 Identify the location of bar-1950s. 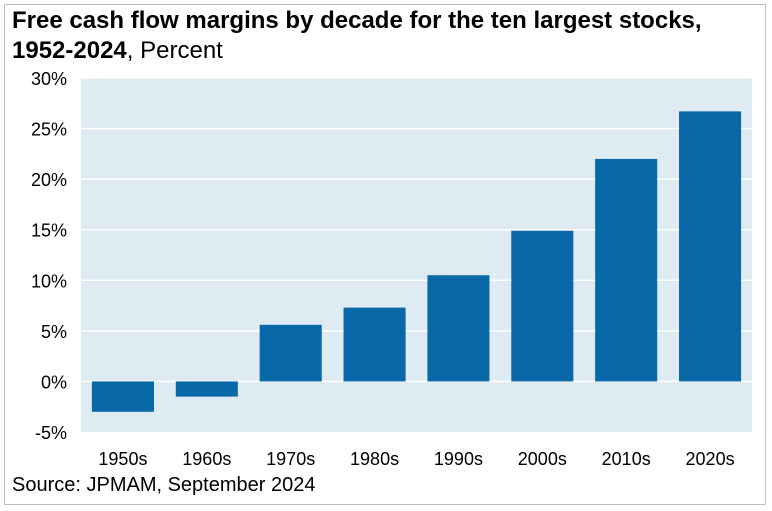
(122, 396).